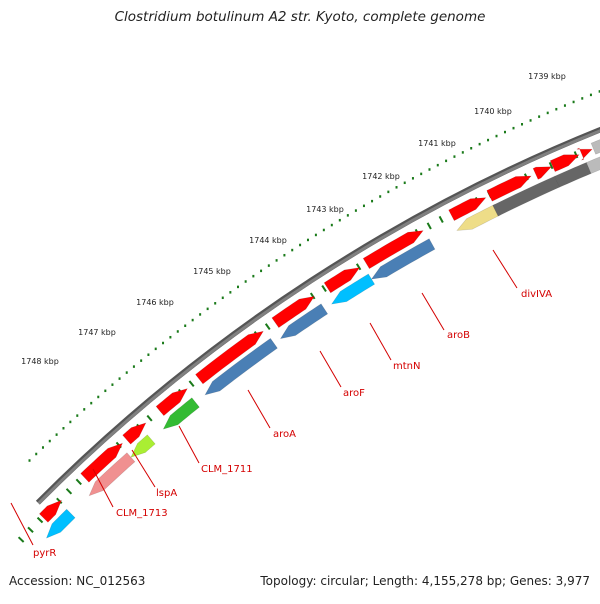 The width and height of the screenshot is (600, 604). Describe the element at coordinates (284, 434) in the screenshot. I see `gene-label: aroA` at that location.